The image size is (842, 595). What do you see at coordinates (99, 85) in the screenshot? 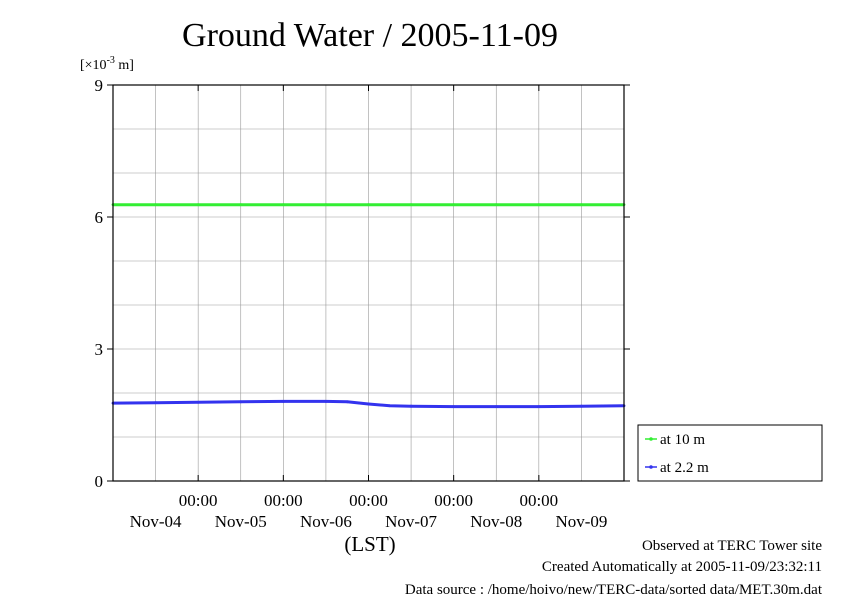
I see `y-tick-label: 9` at bounding box center [99, 85].